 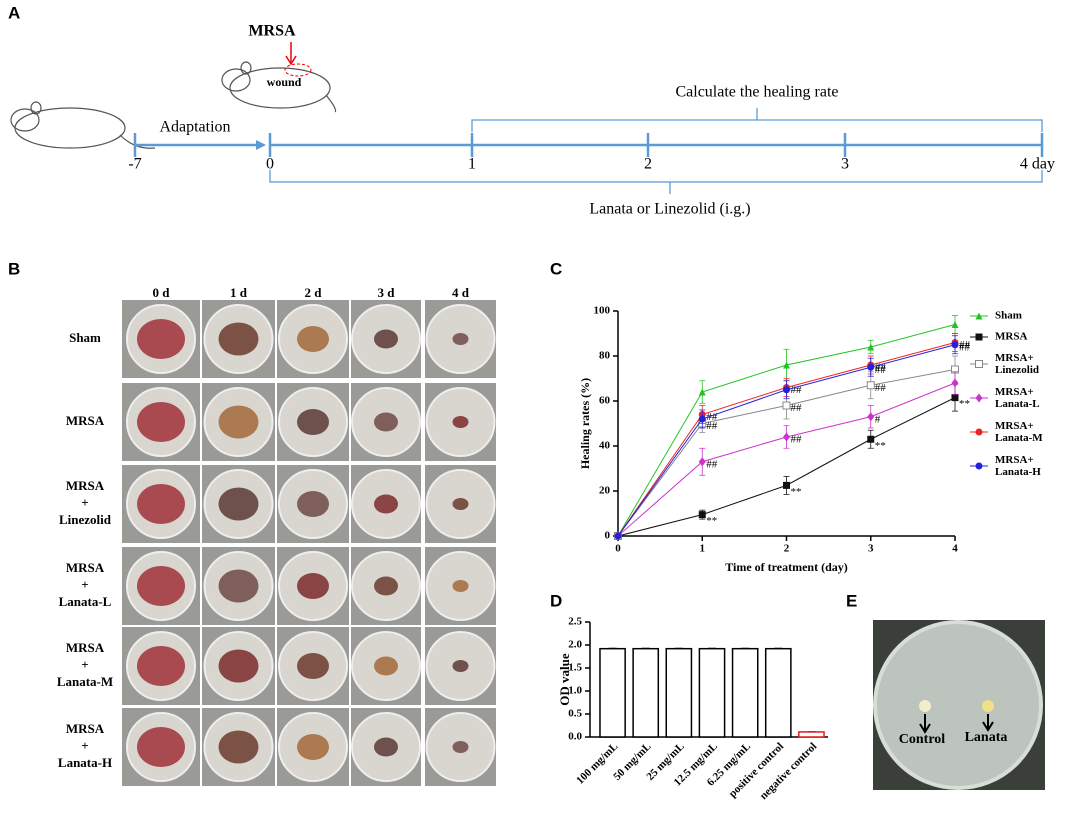 What do you see at coordinates (756, 92) in the screenshot?
I see `calculate-label: Calculate the healing rate` at bounding box center [756, 92].